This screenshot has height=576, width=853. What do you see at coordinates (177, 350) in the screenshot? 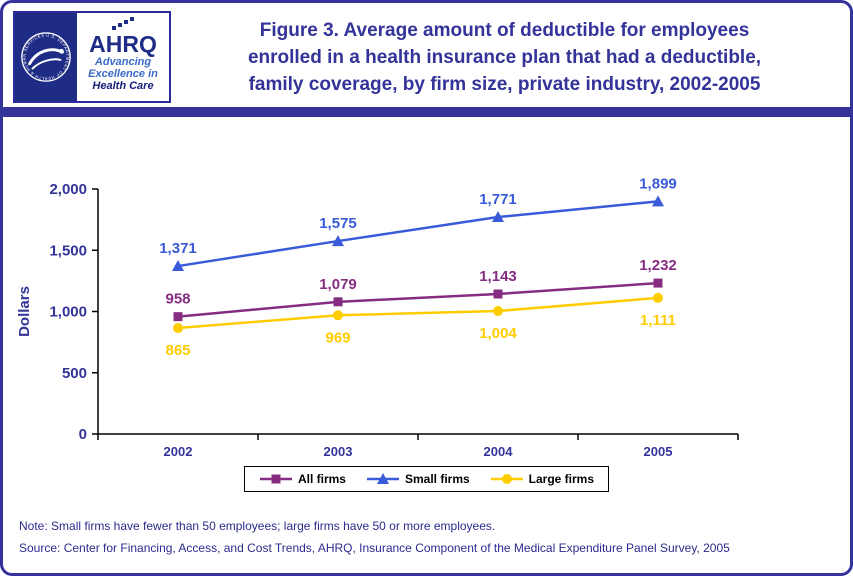
I see `svg-text: 865` at bounding box center [177, 350].